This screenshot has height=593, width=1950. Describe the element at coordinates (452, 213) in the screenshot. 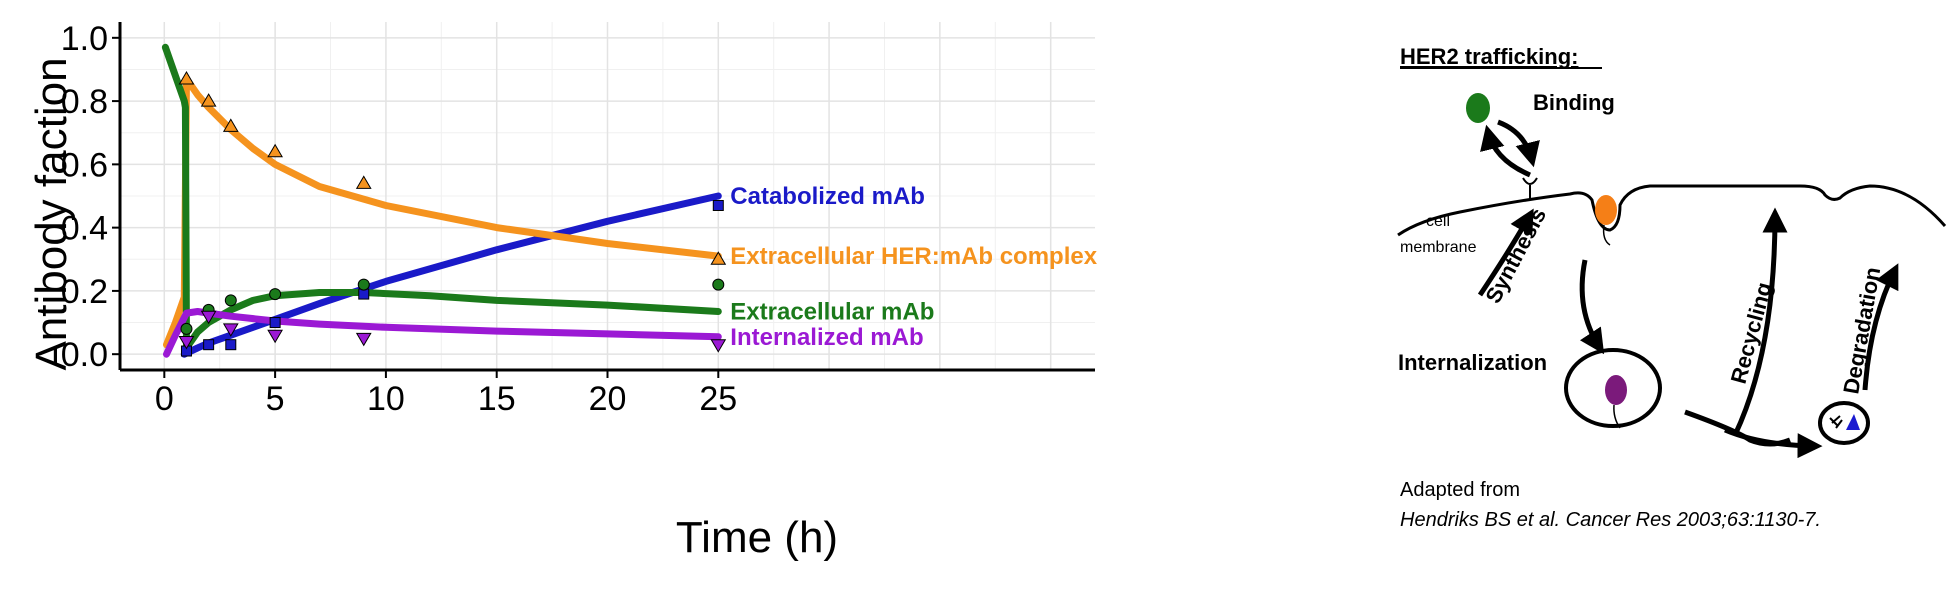

I see `chart-points` at that location.